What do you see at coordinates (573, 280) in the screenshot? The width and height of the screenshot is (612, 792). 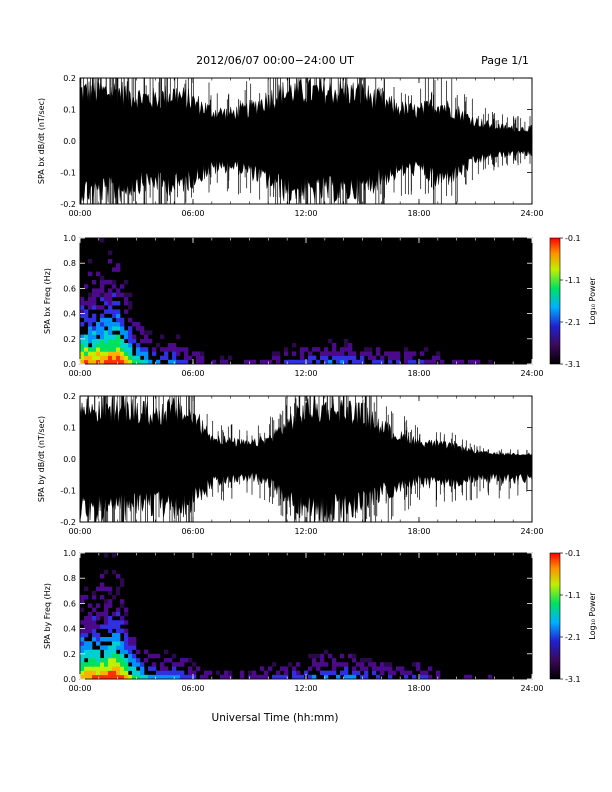 I see `colorbar-tick-label: -1.1` at bounding box center [573, 280].